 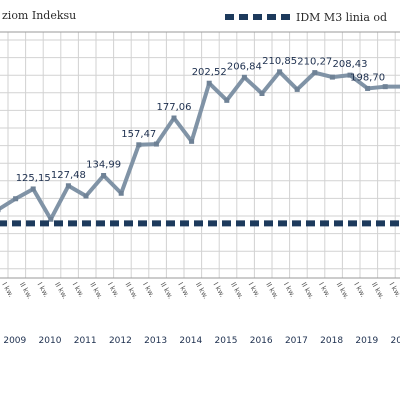 I want to click on data-label: 210,27, so click(x=314, y=62).